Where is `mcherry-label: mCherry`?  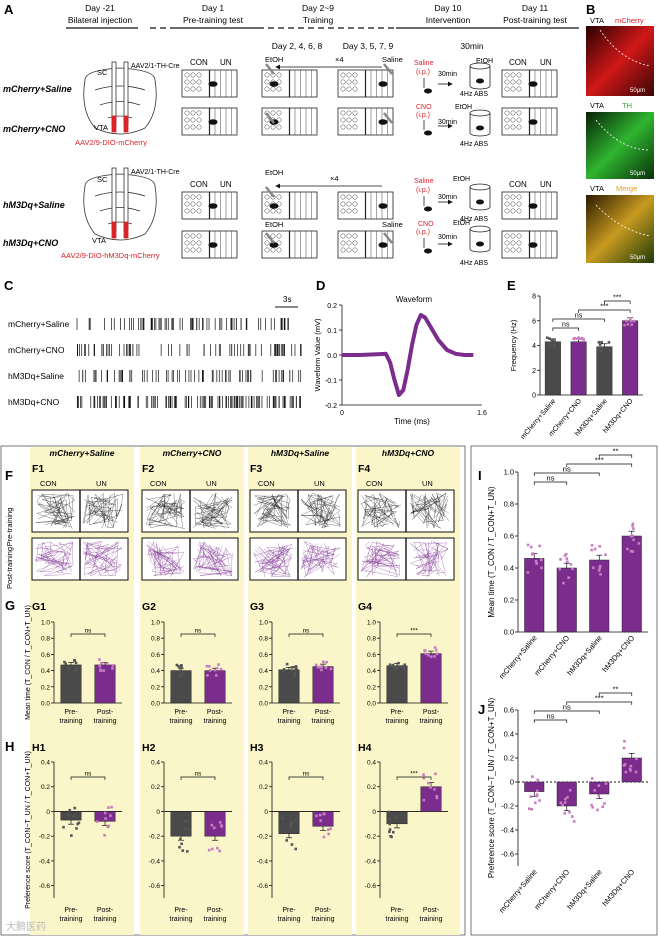 mcherry-label: mCherry is located at coordinates (629, 20).